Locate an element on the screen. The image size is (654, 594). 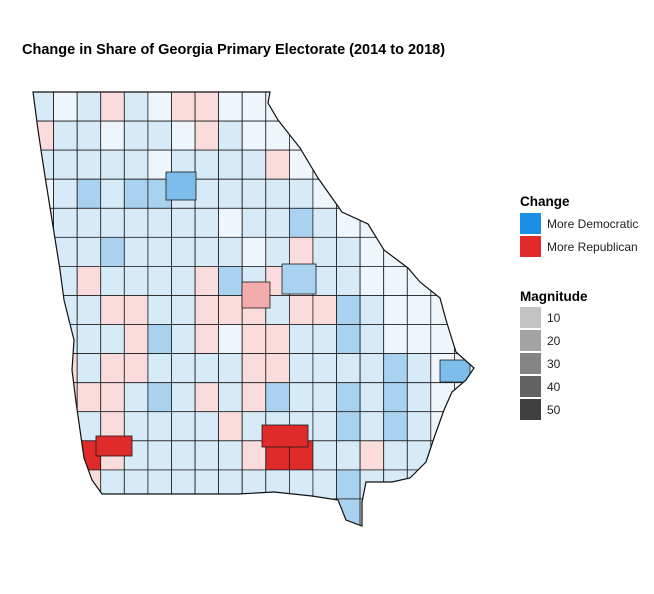
legend-label-magnitude-50: 50 is located at coordinates (554, 409).